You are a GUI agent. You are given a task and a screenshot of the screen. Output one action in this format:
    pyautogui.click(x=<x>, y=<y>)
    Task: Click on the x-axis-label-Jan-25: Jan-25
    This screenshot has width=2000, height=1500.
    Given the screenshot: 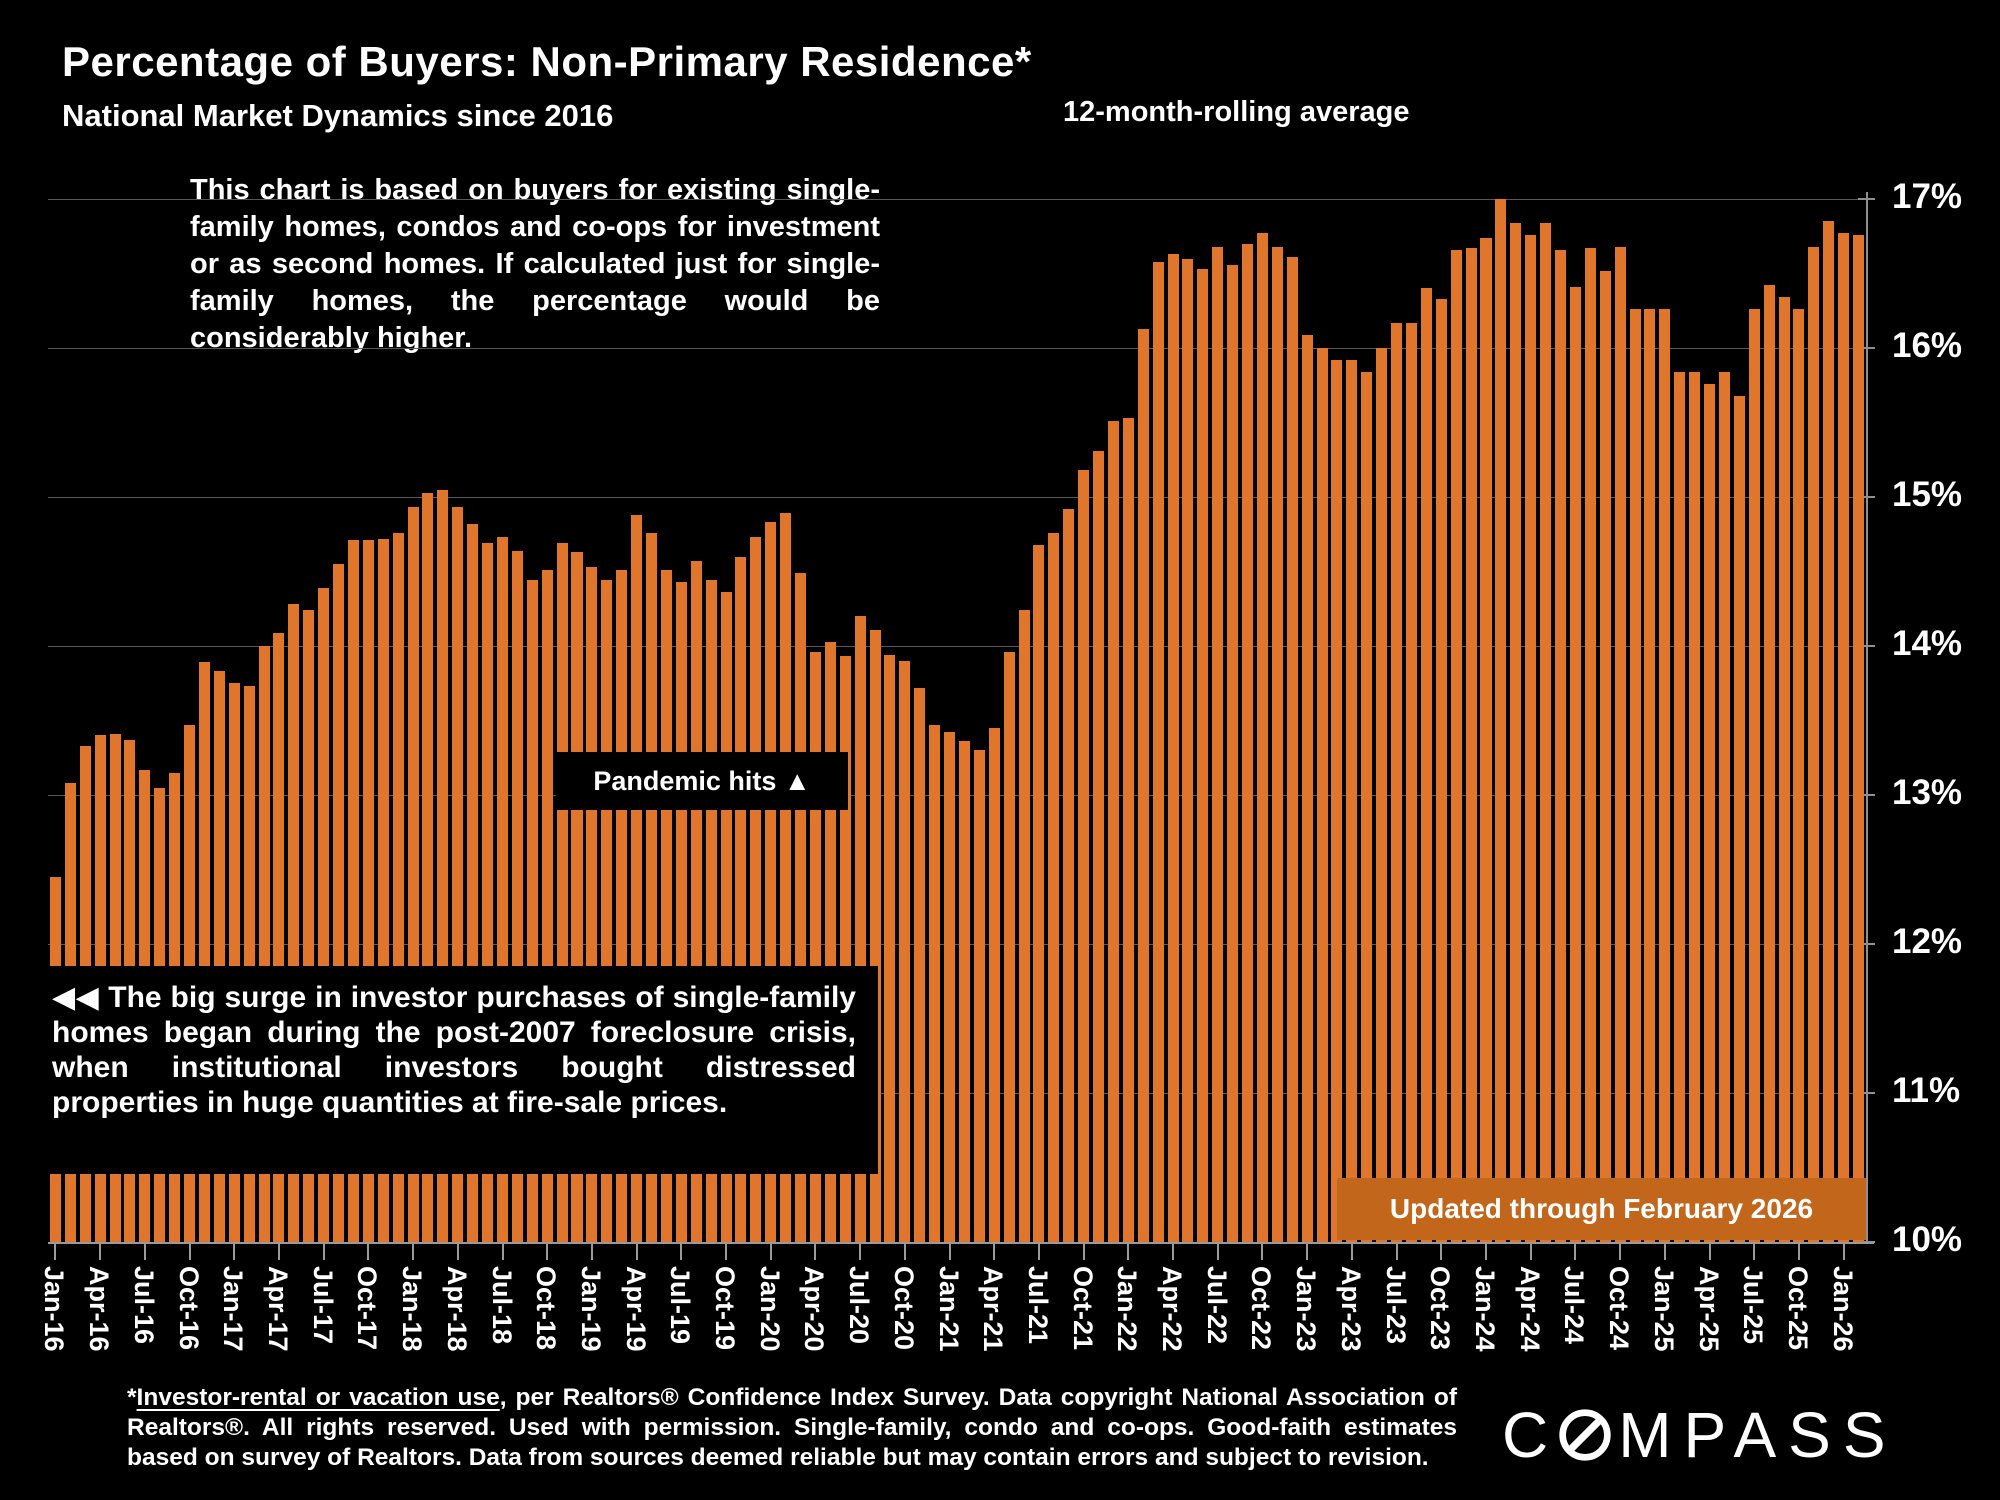 What is the action you would take?
    pyautogui.click(x=1663, y=1309)
    